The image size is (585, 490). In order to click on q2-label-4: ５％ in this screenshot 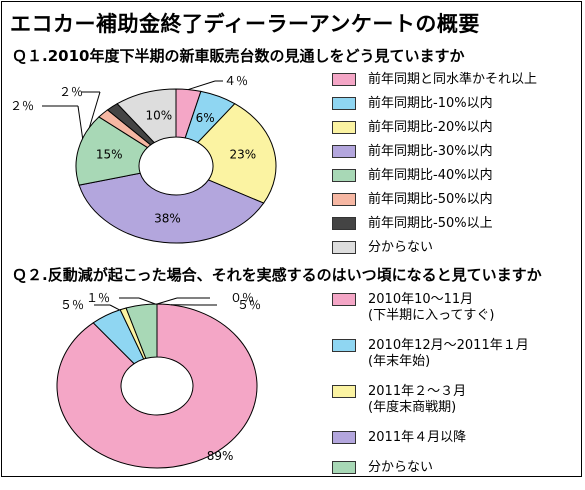, I will do `click(249, 305)`.